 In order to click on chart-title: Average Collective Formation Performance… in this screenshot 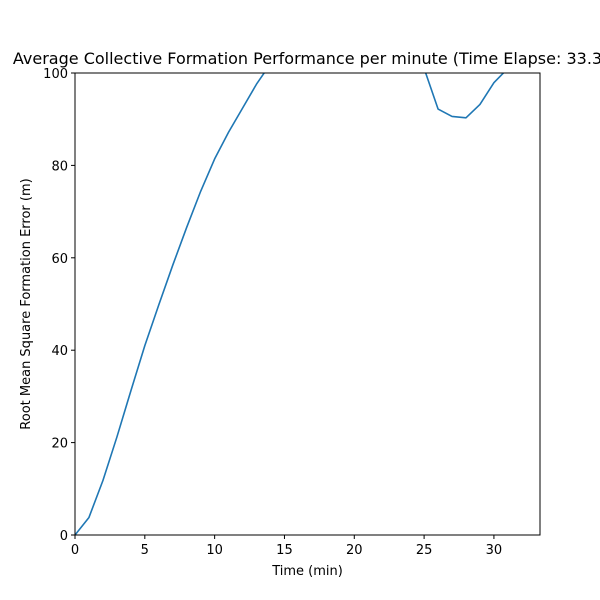, I will do `click(306, 58)`.